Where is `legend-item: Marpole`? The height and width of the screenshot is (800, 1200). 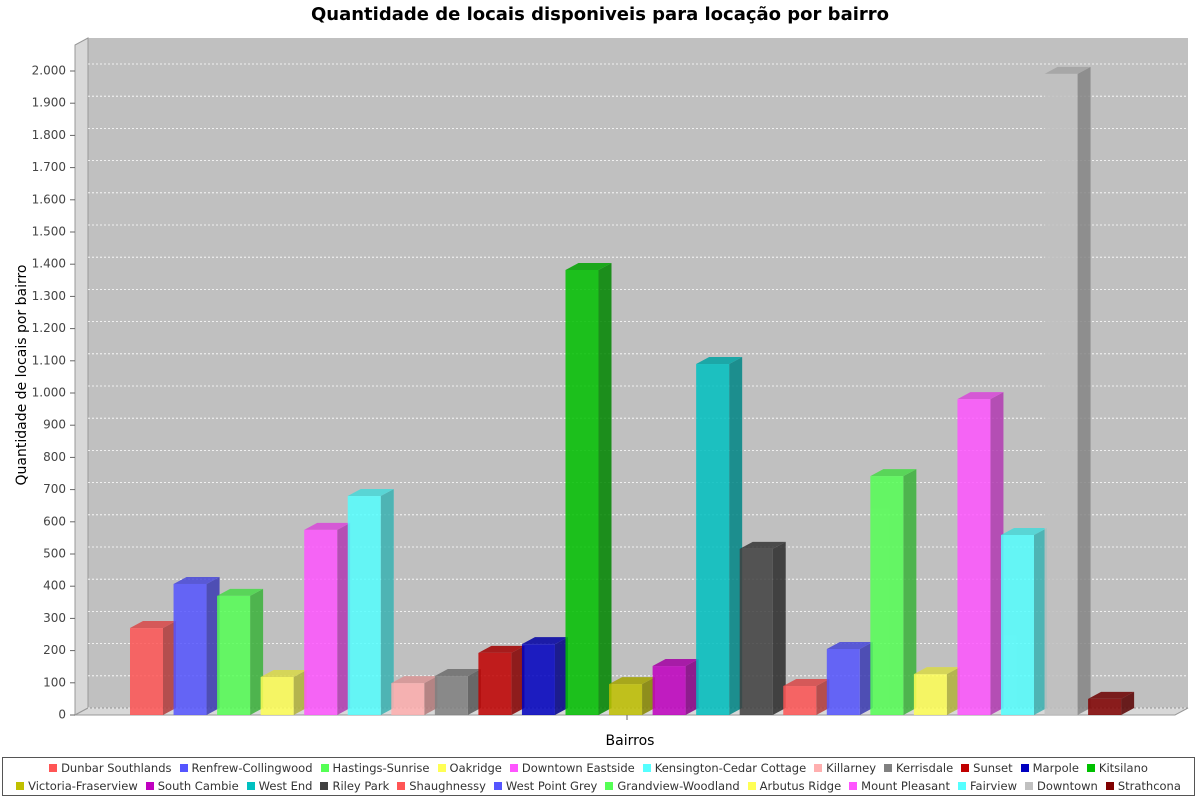
legend-item: Marpole is located at coordinates (1049, 768).